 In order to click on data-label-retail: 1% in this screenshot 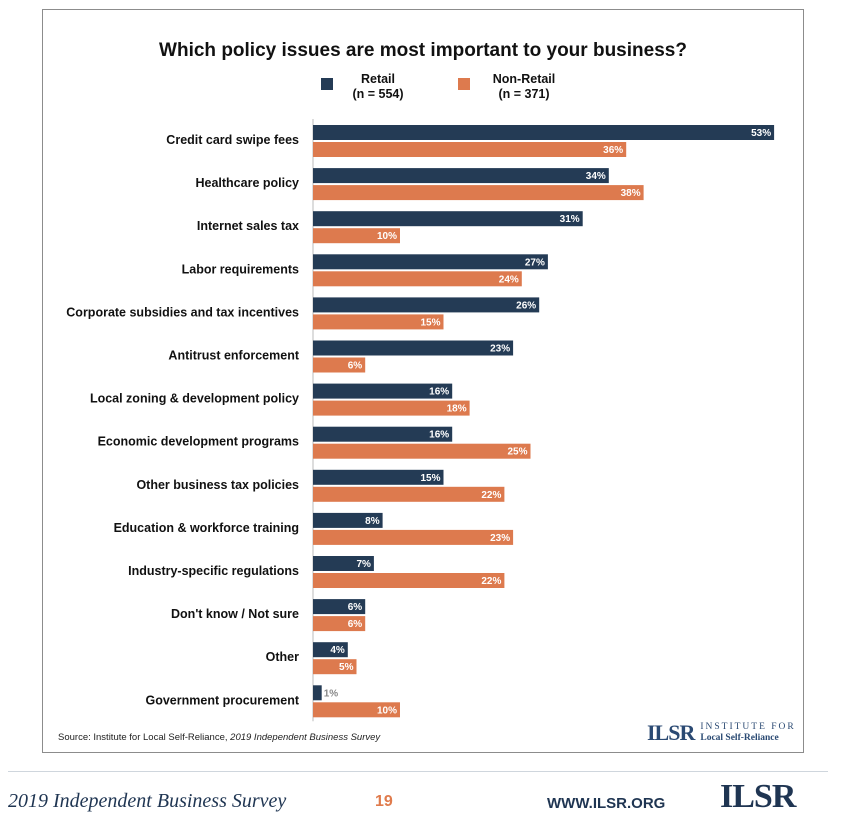, I will do `click(331, 693)`.